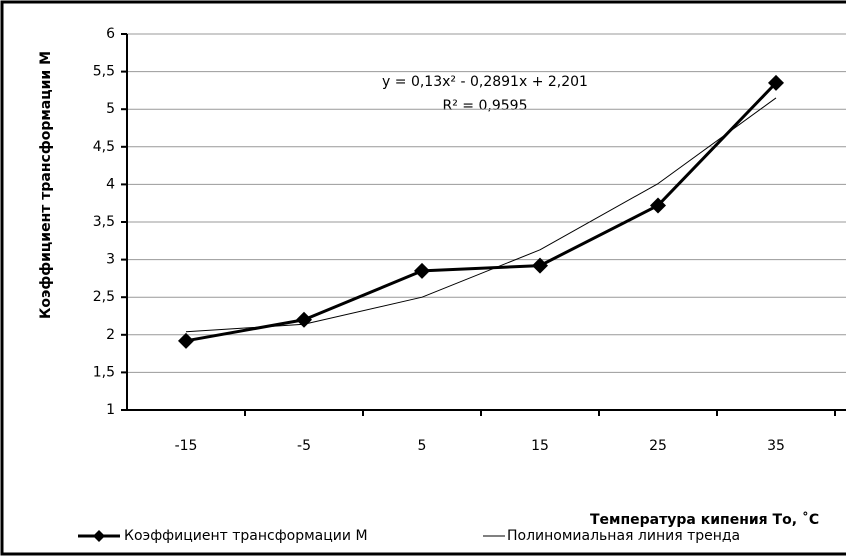 The width and height of the screenshot is (846, 558). Describe the element at coordinates (110, 109) in the screenshot. I see `y-tick-label: 5` at that location.